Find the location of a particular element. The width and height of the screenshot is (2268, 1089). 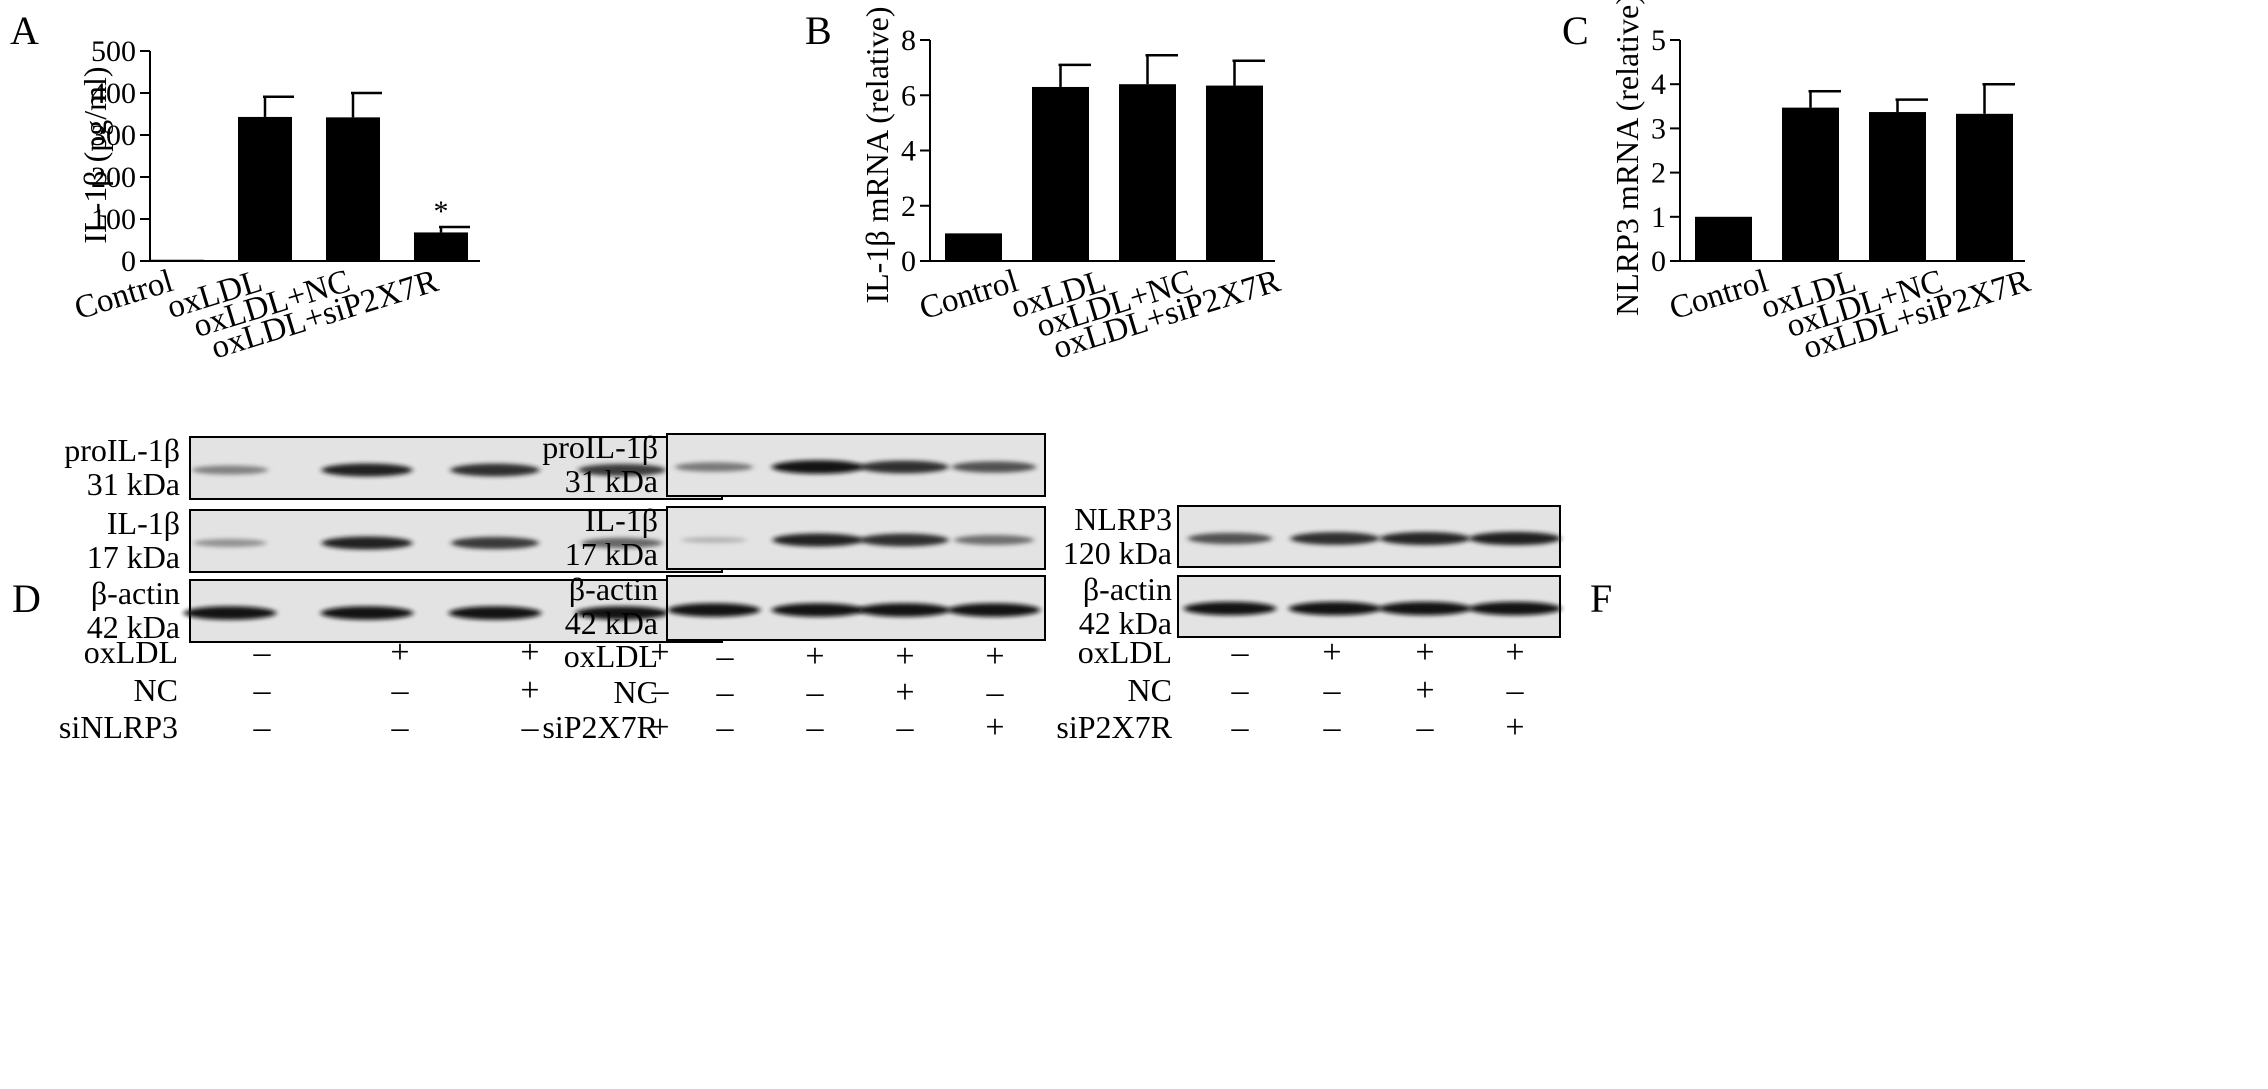

blot-protein-label: proIL-1β is located at coordinates (600, 447).